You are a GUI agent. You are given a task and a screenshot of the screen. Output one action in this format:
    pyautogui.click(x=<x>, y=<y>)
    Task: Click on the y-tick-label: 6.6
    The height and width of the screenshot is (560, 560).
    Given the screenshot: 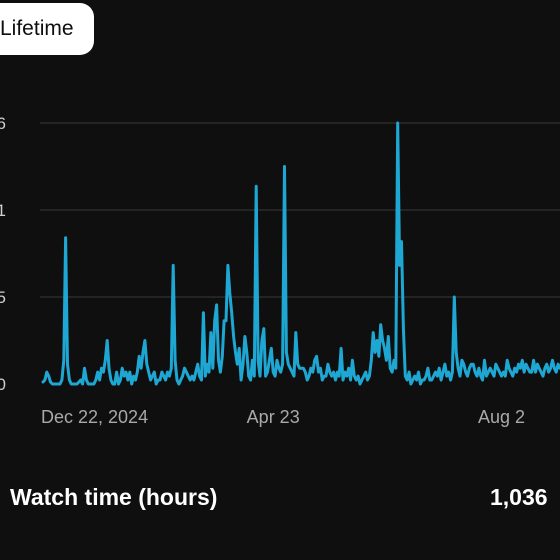 What is the action you would take?
    pyautogui.click(x=3, y=123)
    